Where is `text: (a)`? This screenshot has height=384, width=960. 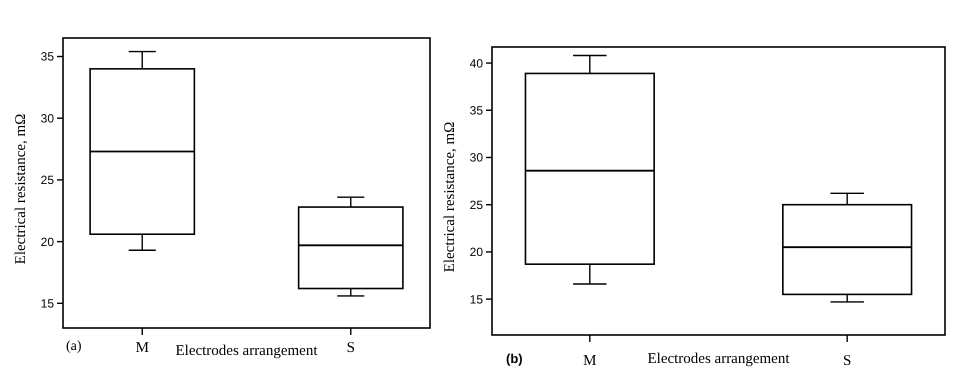 text: (a) is located at coordinates (74, 346).